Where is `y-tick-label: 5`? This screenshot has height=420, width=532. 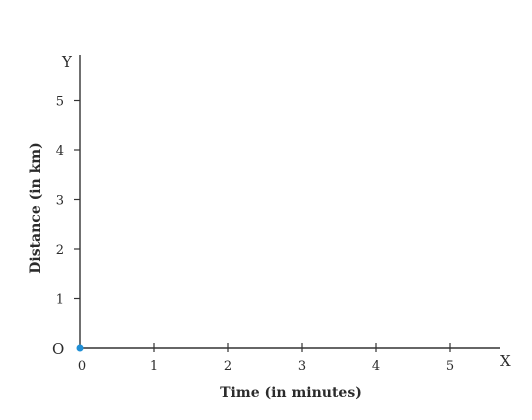 y-tick-label: 5 is located at coordinates (60, 102).